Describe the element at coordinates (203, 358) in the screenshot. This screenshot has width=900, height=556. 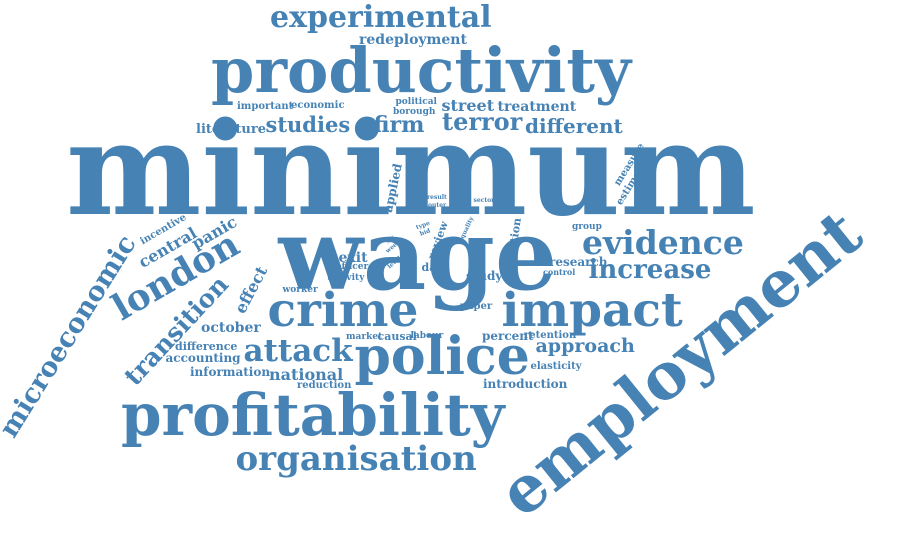
I see `word-accounting: accounting` at that location.